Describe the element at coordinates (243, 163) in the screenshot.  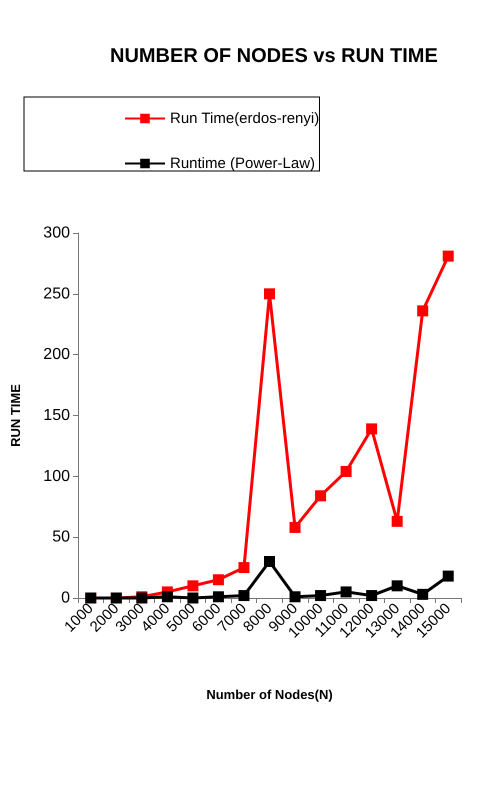
I see `legend-label: Runtime (Power-Law)` at that location.